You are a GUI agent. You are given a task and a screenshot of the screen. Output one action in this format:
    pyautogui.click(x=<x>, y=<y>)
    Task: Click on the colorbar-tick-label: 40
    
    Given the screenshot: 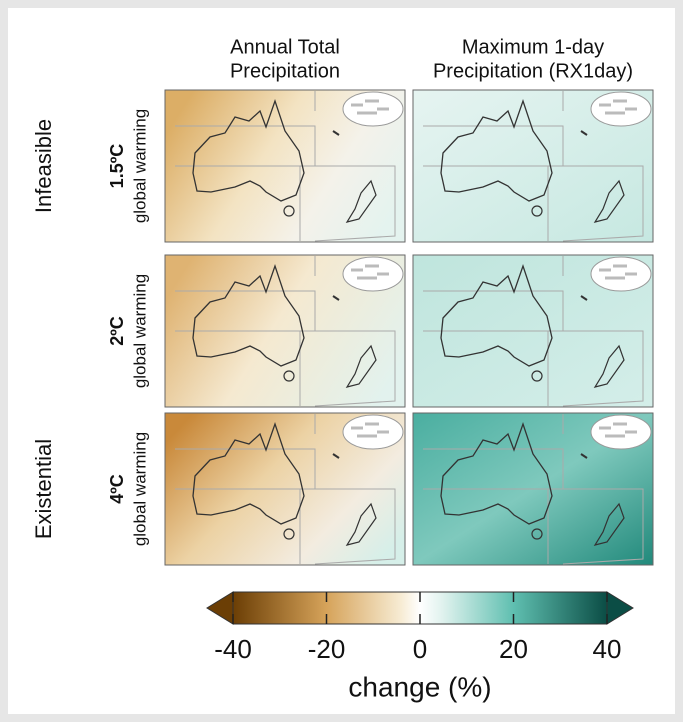 What is the action you would take?
    pyautogui.click(x=607, y=649)
    